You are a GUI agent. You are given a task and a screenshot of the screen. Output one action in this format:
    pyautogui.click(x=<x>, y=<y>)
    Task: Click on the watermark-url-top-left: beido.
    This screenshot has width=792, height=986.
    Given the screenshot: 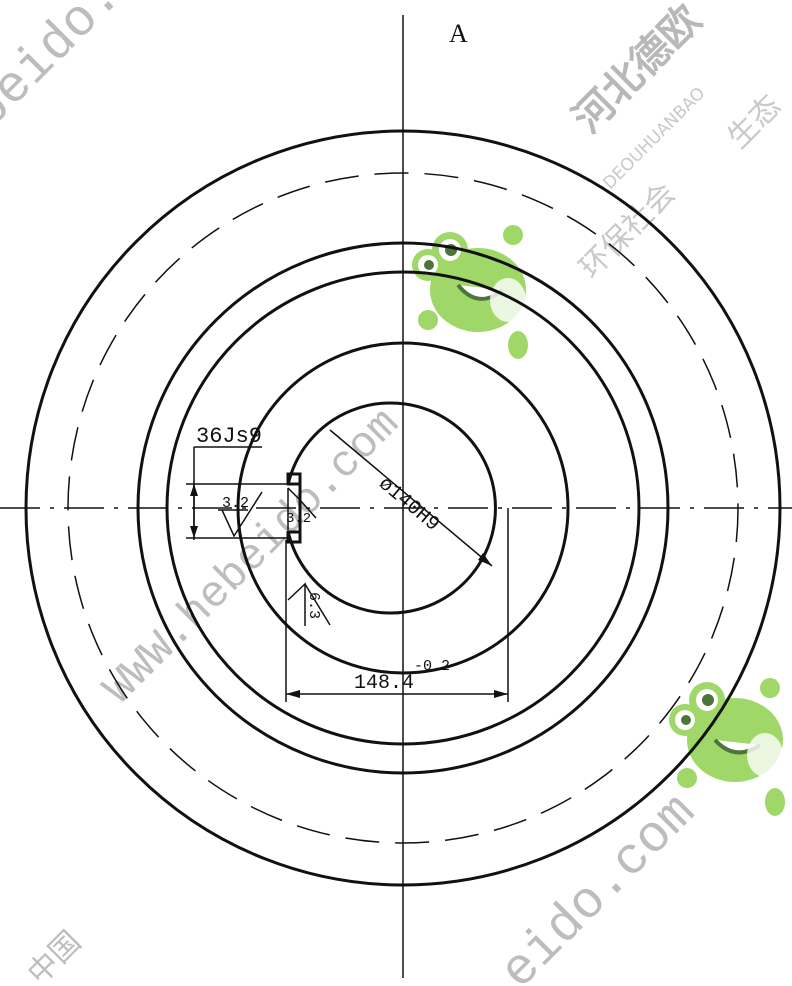 What is the action you would take?
    pyautogui.click(x=67, y=70)
    